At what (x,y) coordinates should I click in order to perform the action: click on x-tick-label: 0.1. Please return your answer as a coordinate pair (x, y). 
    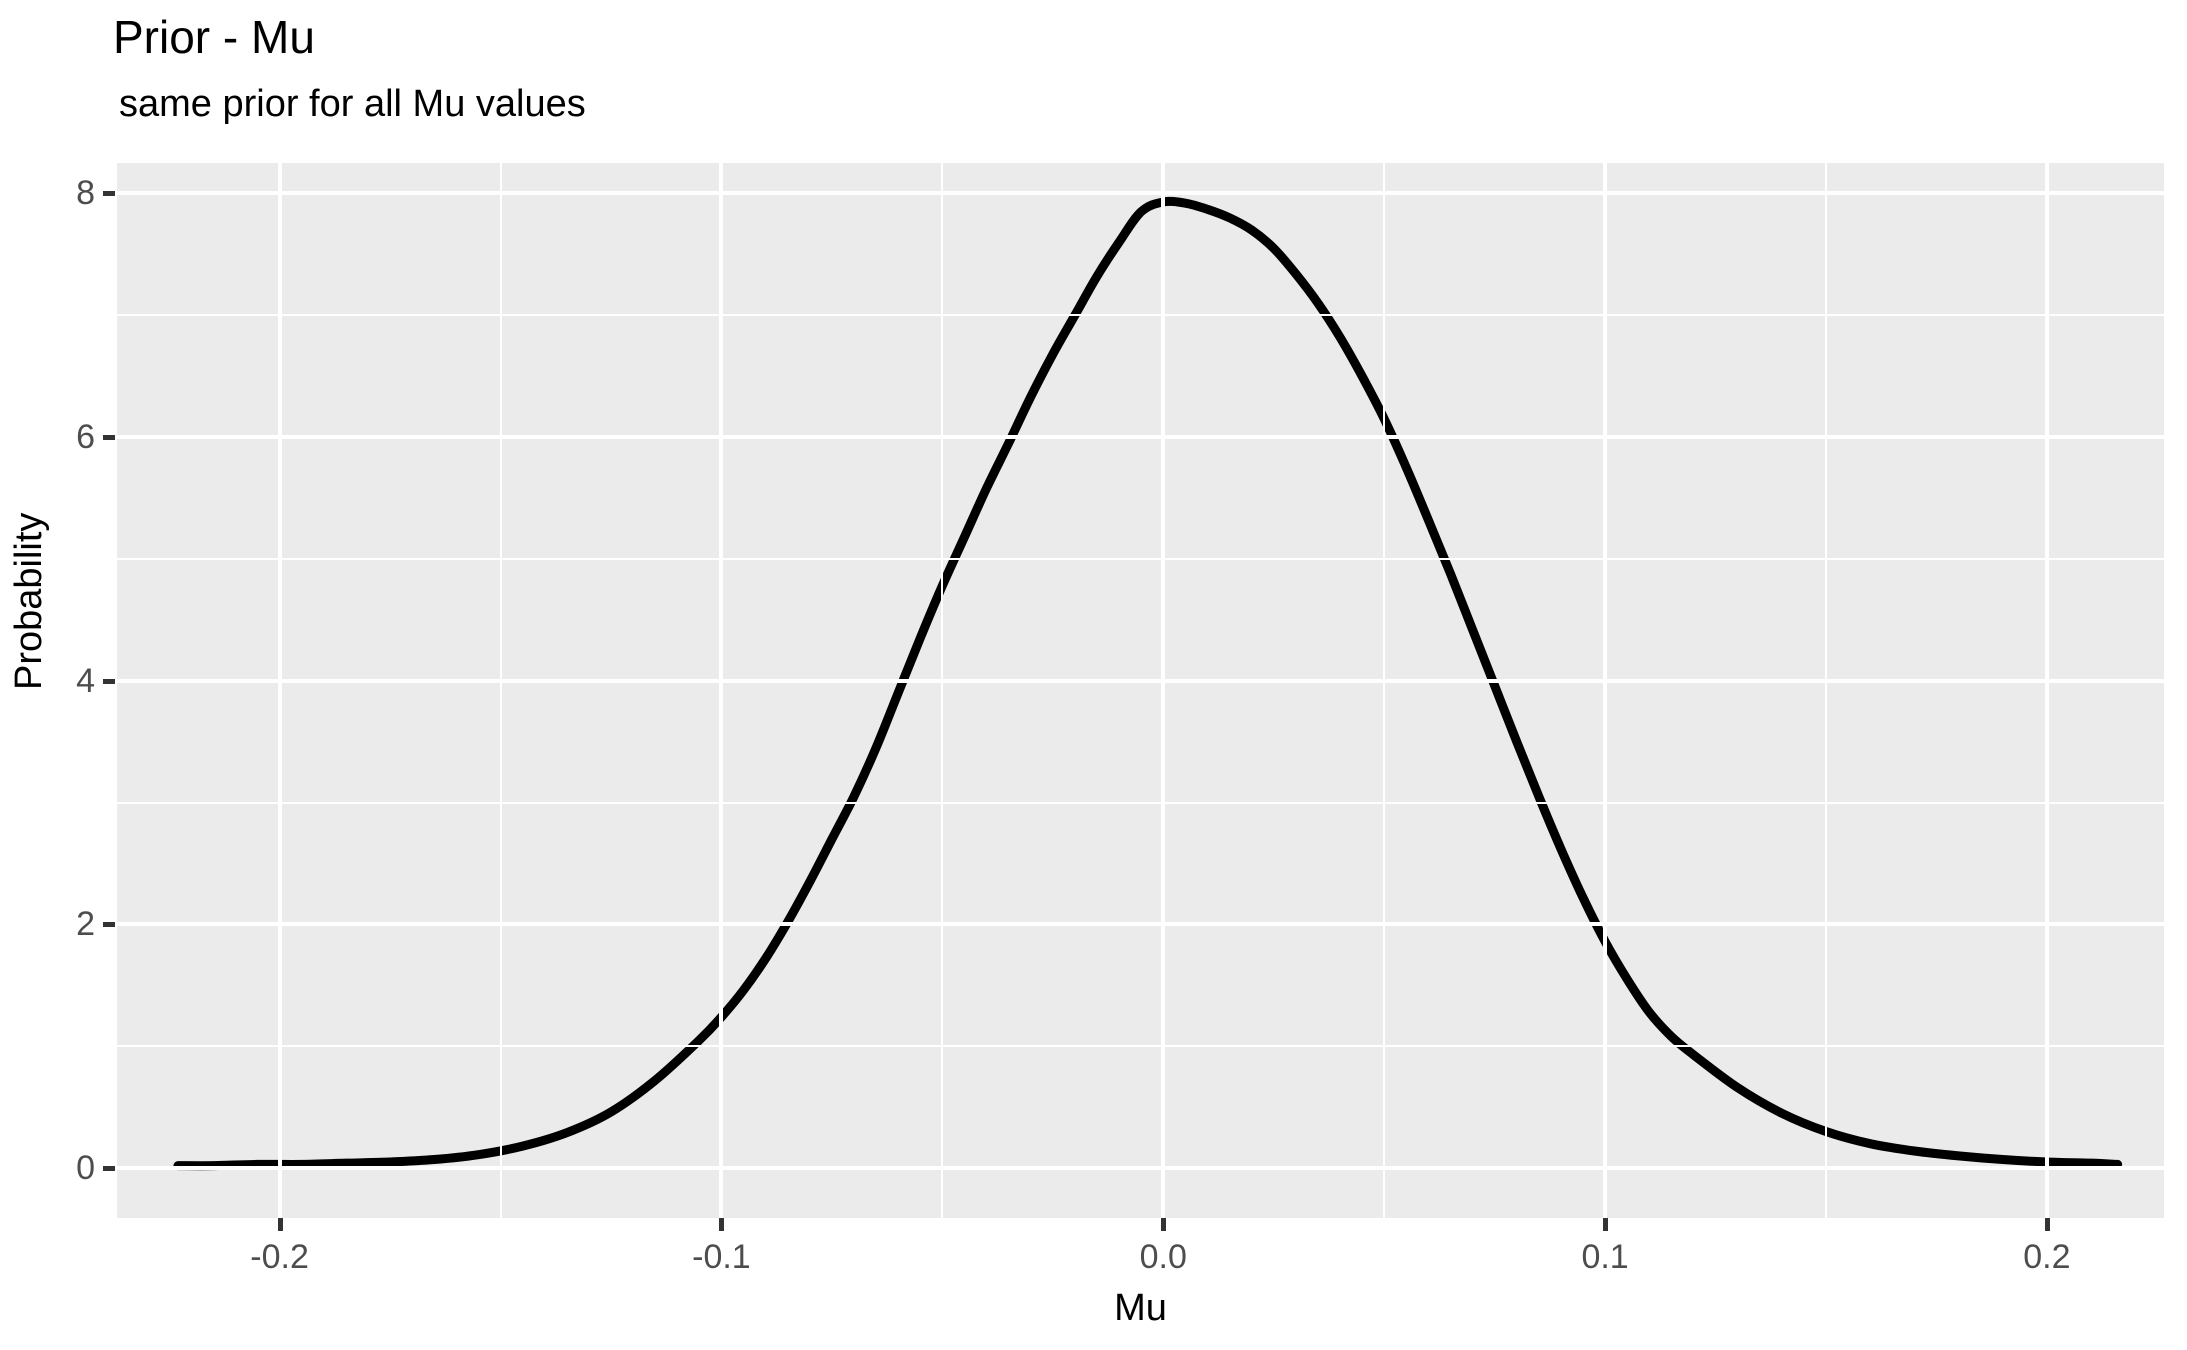
    Looking at the image, I should click on (1605, 1257).